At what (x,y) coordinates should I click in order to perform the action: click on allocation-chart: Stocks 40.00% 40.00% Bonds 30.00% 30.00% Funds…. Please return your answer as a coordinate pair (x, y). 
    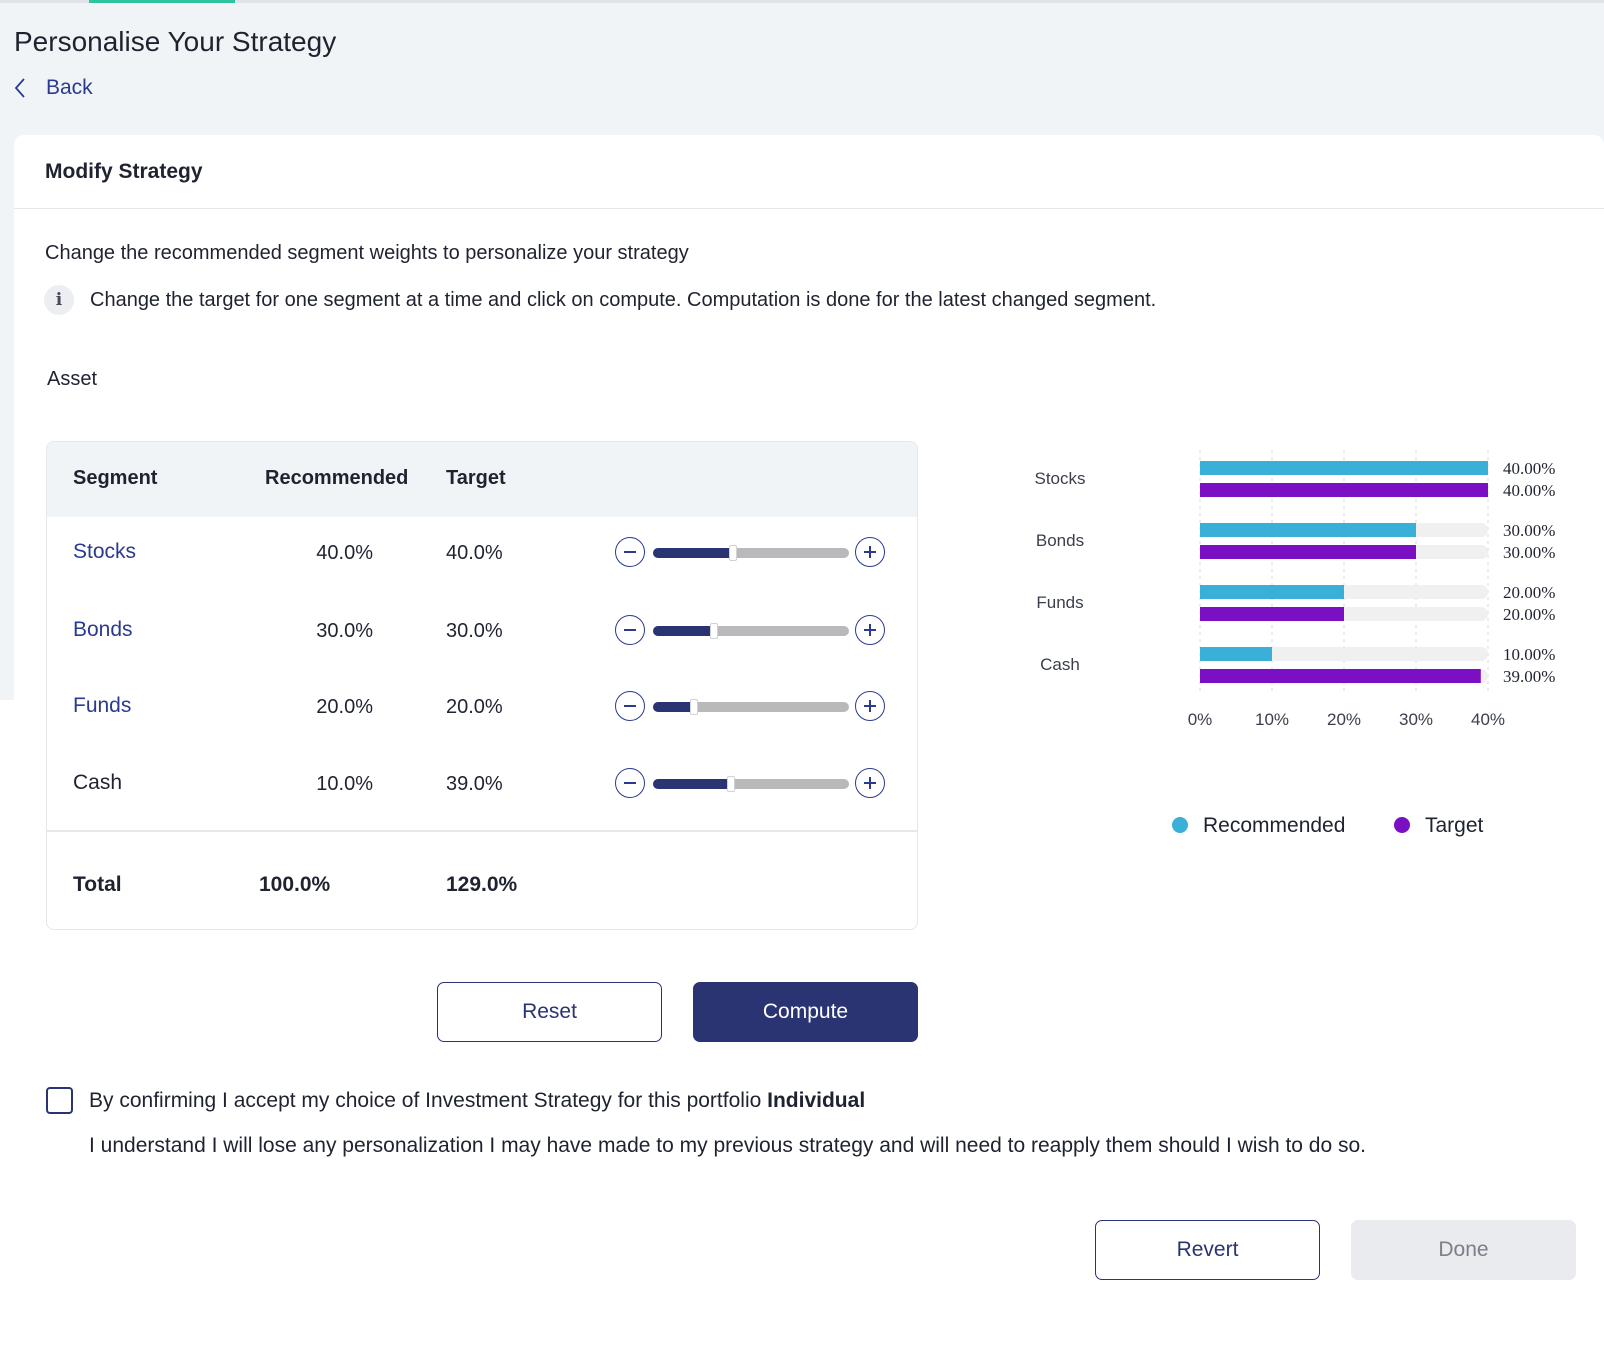
    Looking at the image, I should click on (1302, 650).